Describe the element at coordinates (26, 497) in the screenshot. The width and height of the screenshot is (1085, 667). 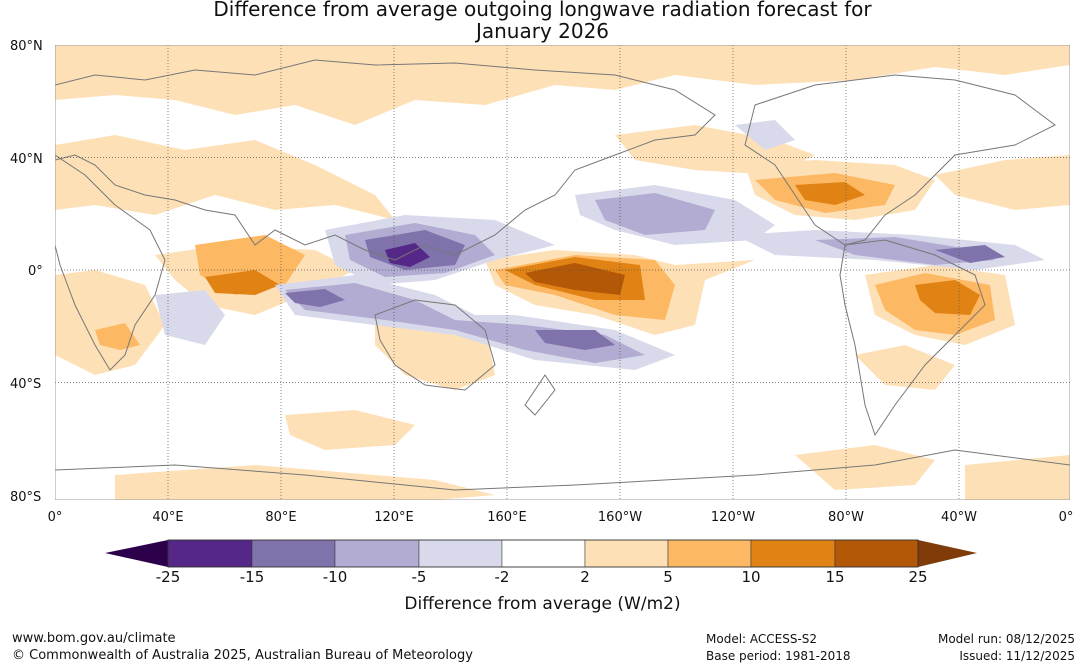
I see `lat-label-80s: 80°S` at that location.